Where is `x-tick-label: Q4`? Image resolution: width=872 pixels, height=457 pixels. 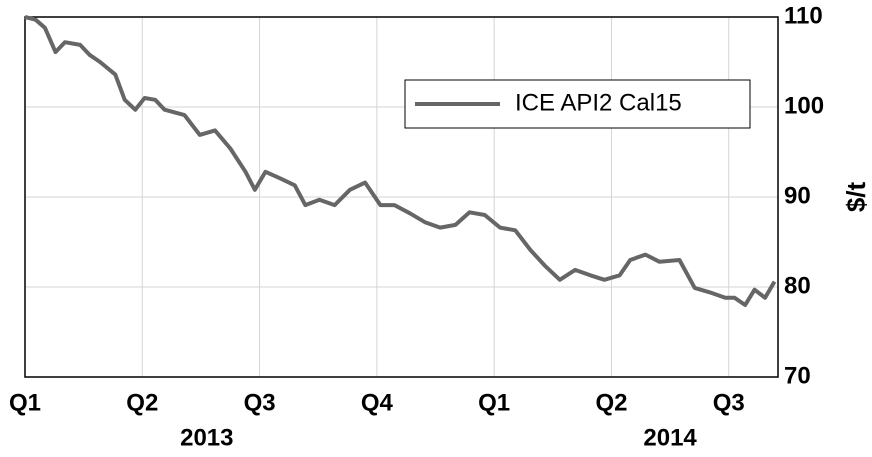
x-tick-label: Q4 is located at coordinates (377, 402).